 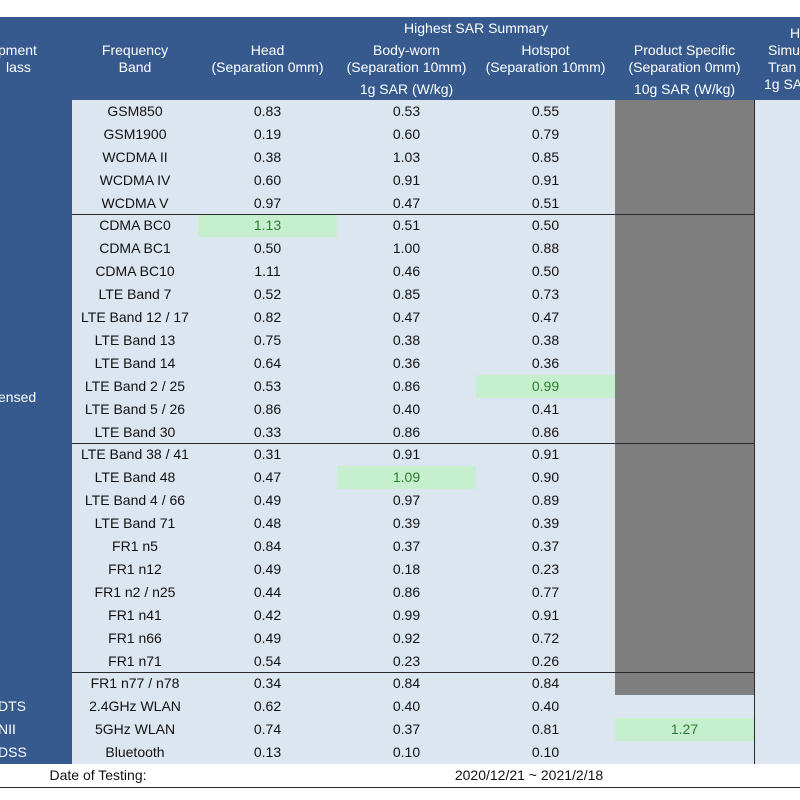 What do you see at coordinates (267, 339) in the screenshot?
I see `cell-text: 0.75` at bounding box center [267, 339].